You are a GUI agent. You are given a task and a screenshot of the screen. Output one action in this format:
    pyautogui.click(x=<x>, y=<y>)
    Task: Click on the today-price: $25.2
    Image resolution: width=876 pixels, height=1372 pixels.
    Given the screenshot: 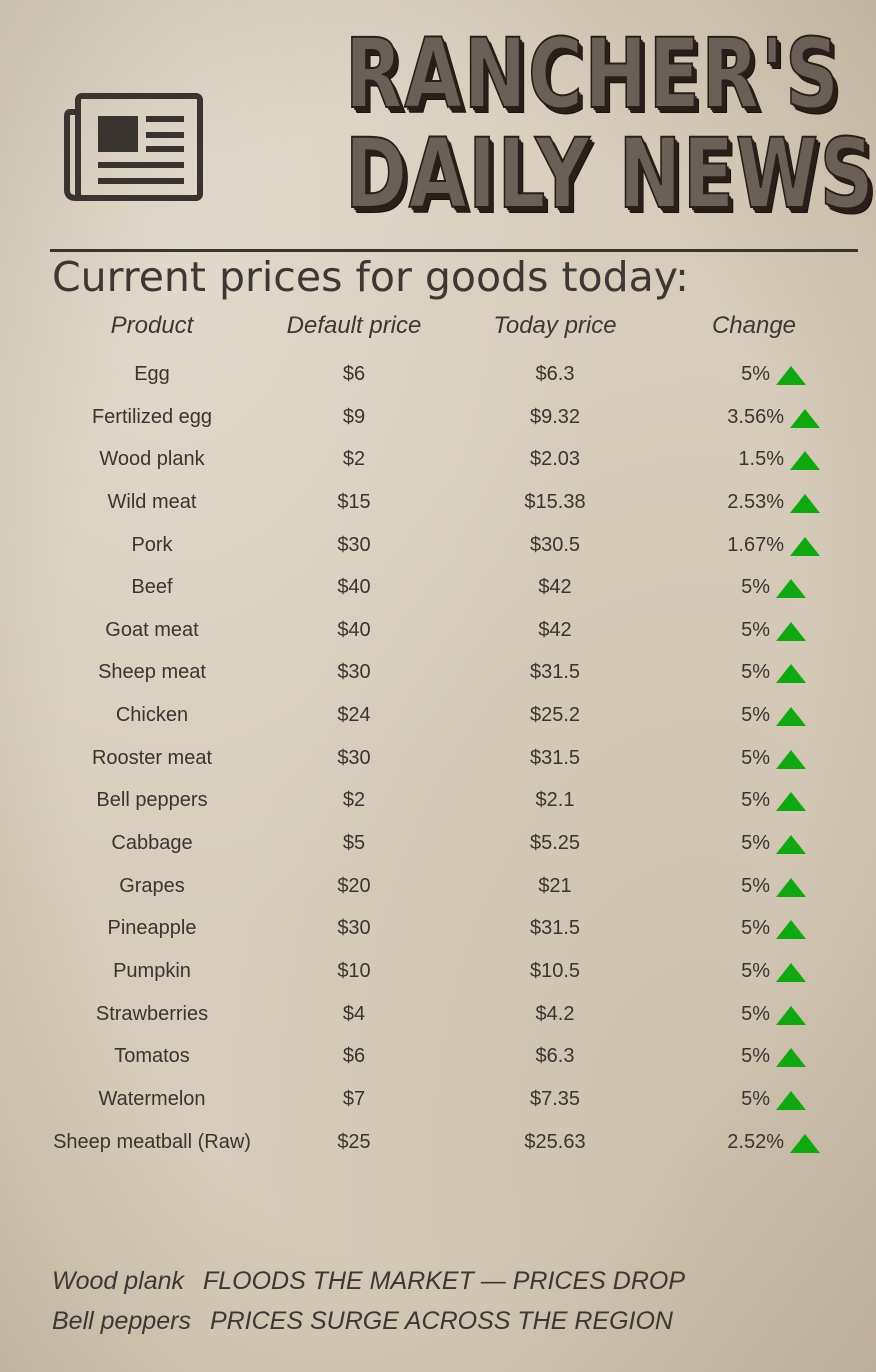 What is the action you would take?
    pyautogui.click(x=555, y=715)
    